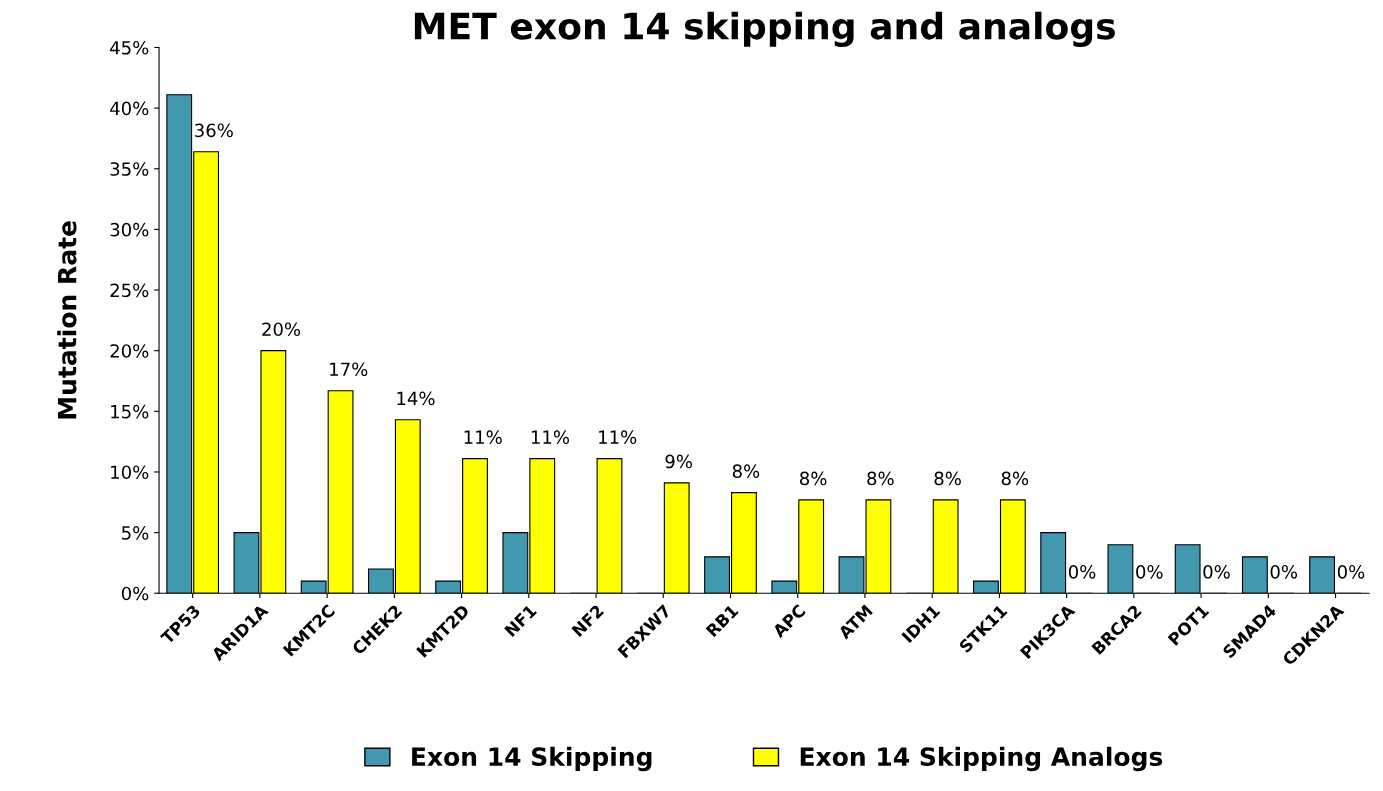 The width and height of the screenshot is (1383, 791). I want to click on y-tick-label: 0%, so click(135, 593).